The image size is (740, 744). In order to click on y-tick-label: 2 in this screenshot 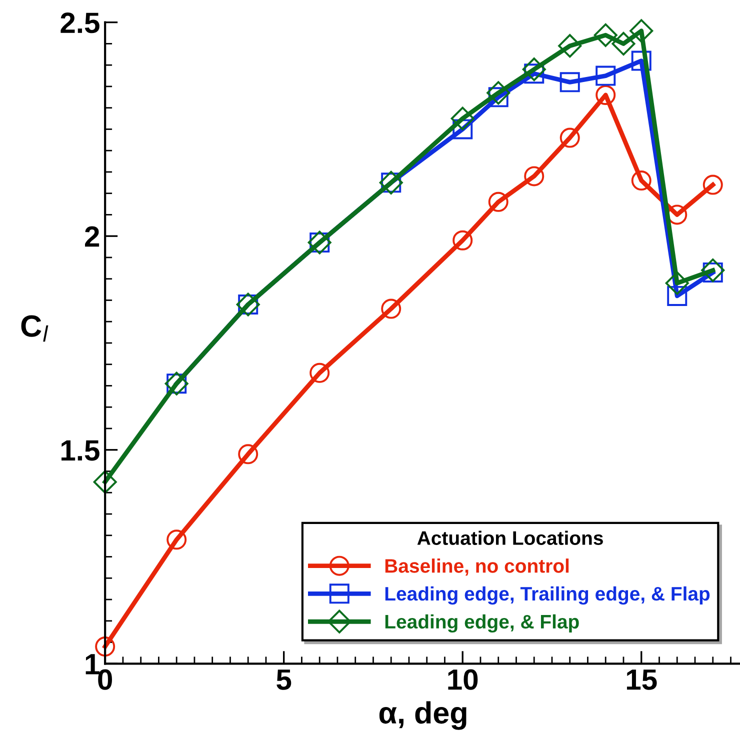, I will do `click(92, 236)`.